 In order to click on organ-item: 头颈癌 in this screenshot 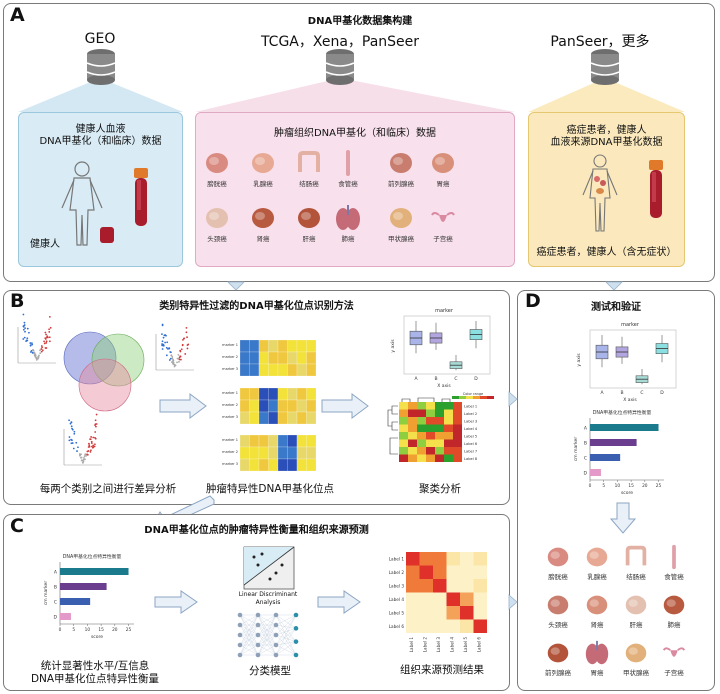, I will do `click(217, 223)`.